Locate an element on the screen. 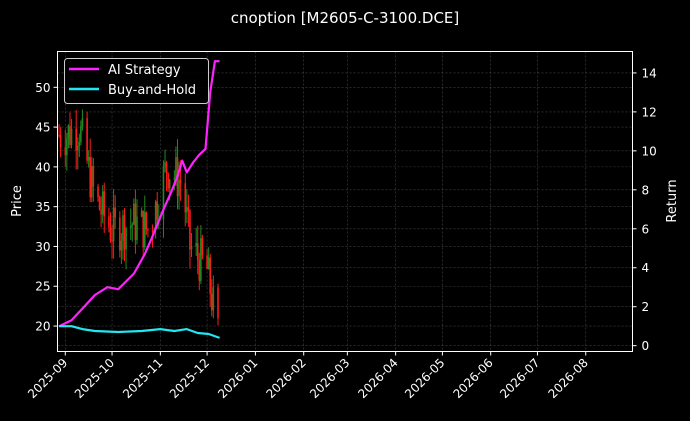 The image size is (690, 421). x-tick-label: 2025-09 is located at coordinates (47, 378).